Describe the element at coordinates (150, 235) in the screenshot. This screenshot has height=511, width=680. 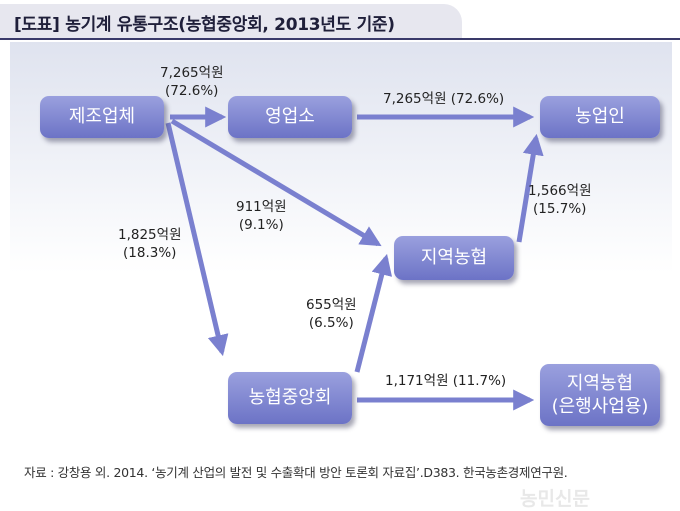
I see `label-mfr-to-central-amount: 1,825억원` at that location.